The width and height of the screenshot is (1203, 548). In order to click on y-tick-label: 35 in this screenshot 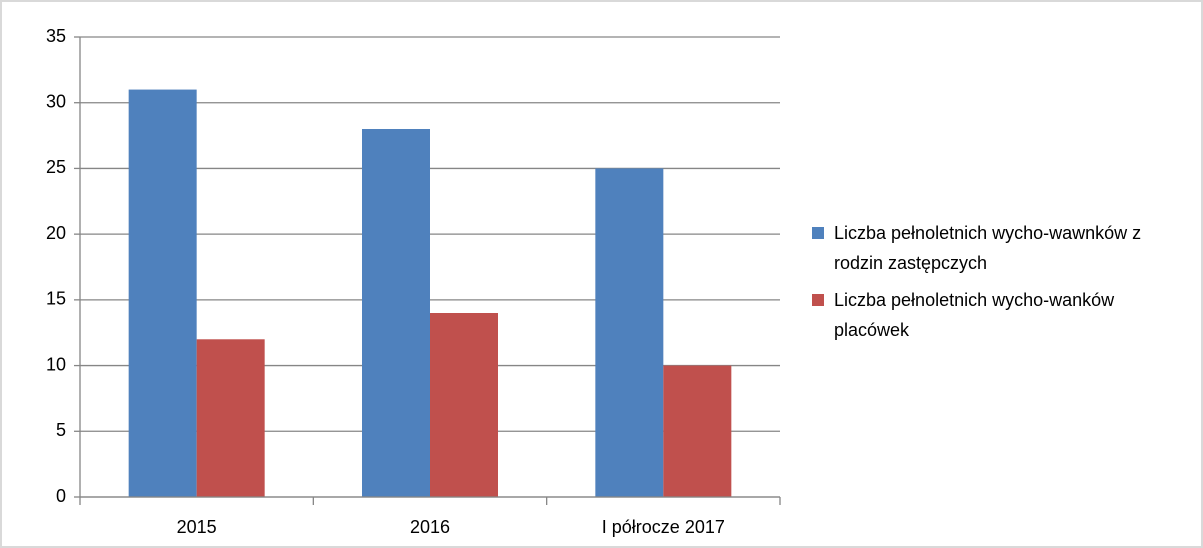, I will do `click(56, 36)`.